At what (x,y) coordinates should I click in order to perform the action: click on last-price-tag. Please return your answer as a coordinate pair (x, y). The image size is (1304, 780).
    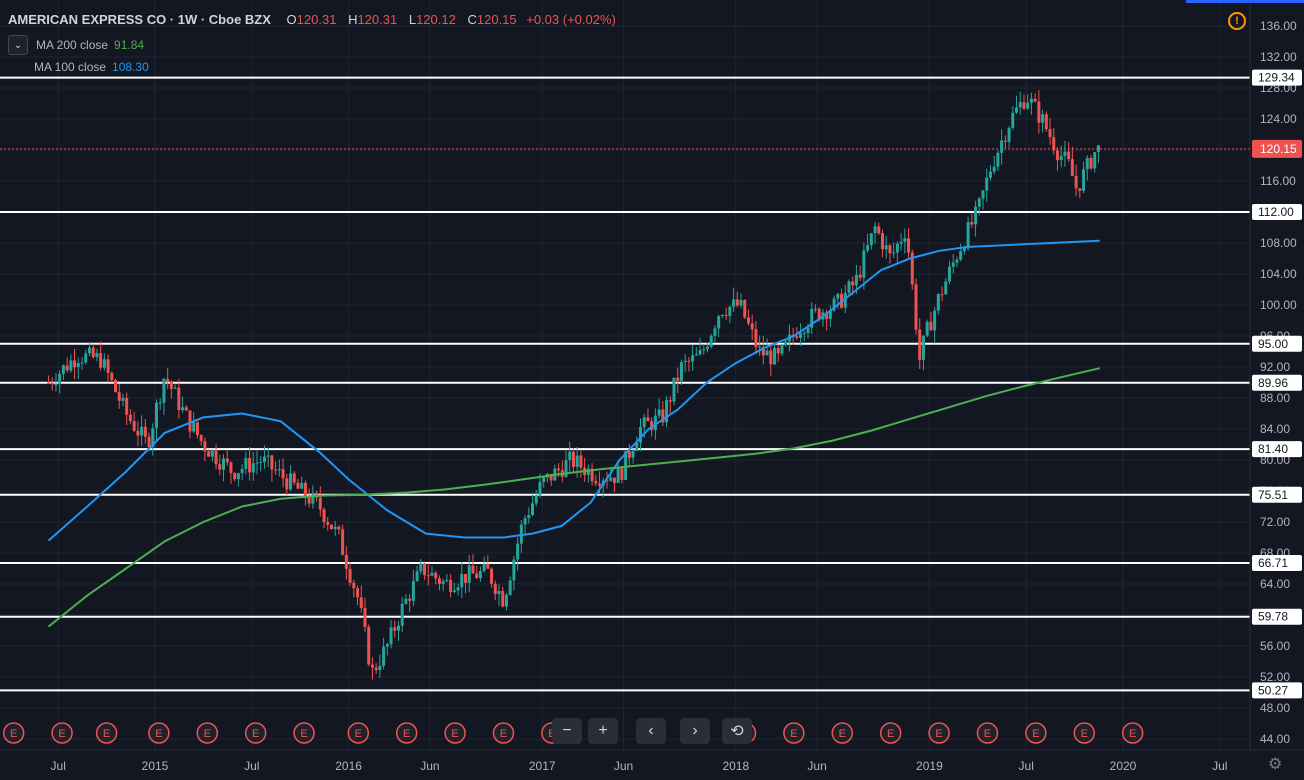
    Looking at the image, I should click on (1277, 148).